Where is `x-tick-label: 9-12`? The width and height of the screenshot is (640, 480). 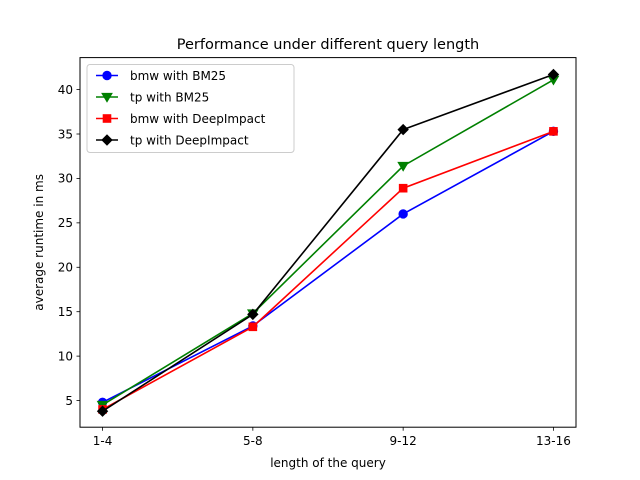 x-tick-label: 9-12 is located at coordinates (403, 441).